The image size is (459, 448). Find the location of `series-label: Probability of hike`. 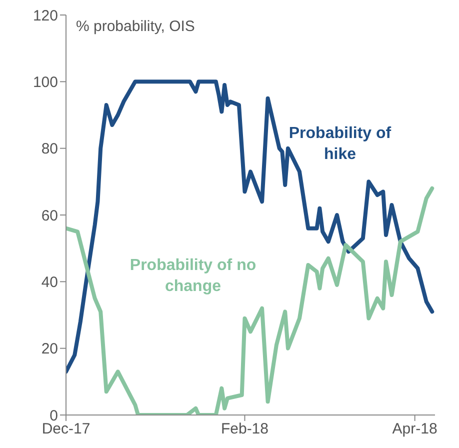

series-label: Probability of hike is located at coordinates (340, 144).